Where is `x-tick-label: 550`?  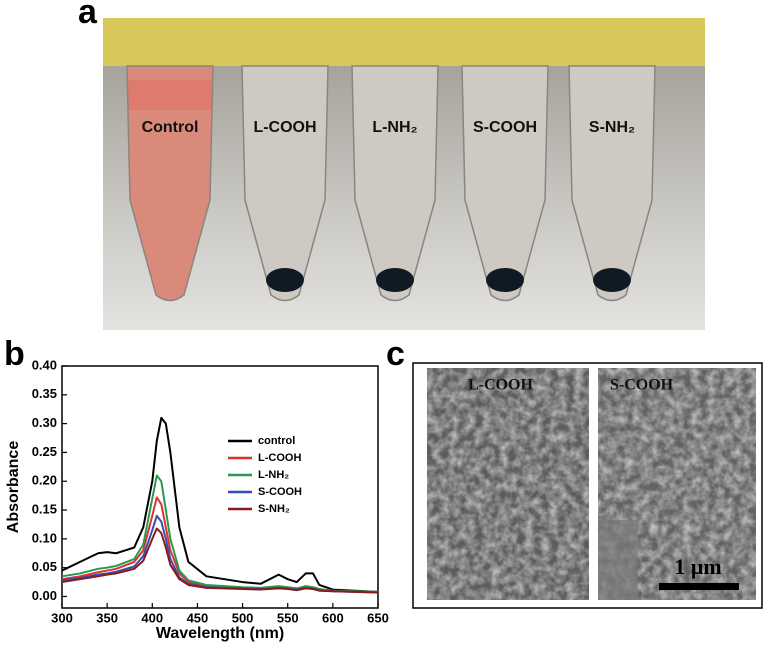 x-tick-label: 550 is located at coordinates (288, 617).